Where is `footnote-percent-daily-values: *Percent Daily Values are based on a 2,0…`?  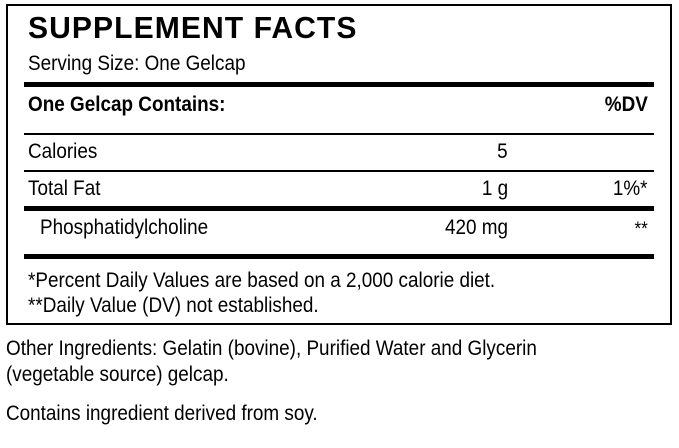 footnote-percent-daily-values: *Percent Daily Values are based on a 2,0… is located at coordinates (262, 280).